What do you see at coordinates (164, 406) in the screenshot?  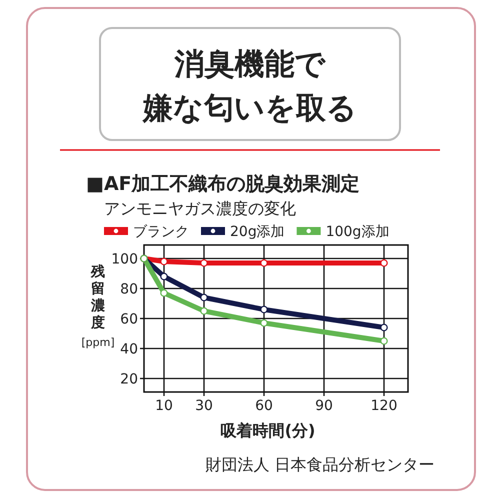 I see `x-tick-label: 10` at bounding box center [164, 406].